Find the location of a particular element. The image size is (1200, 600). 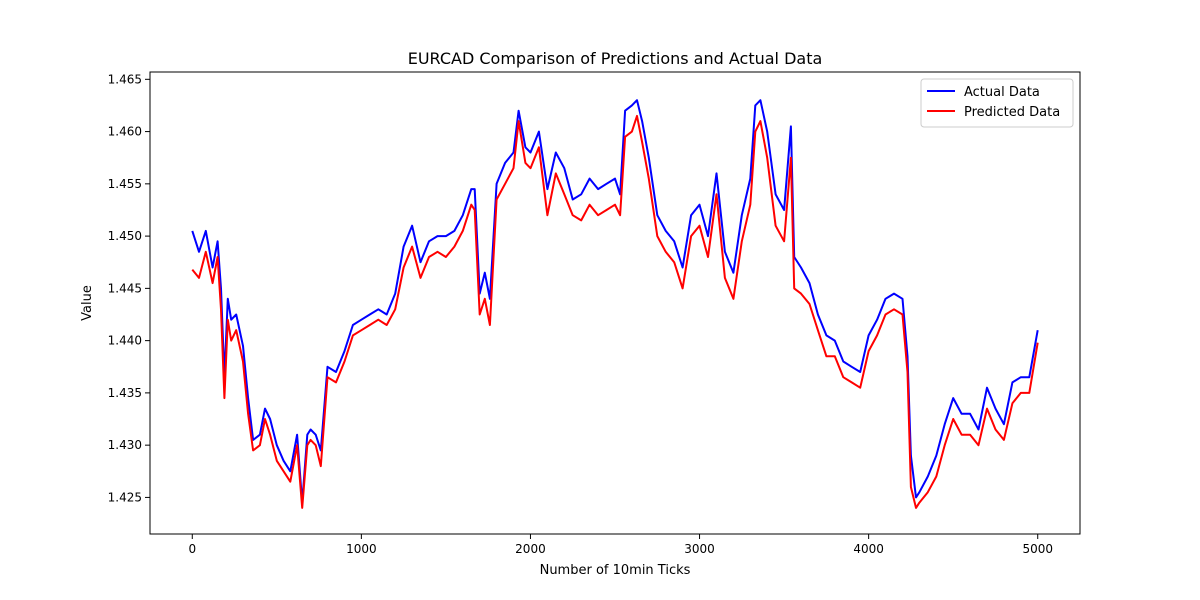

y-tick-label: 1.455 is located at coordinates (125, 184).